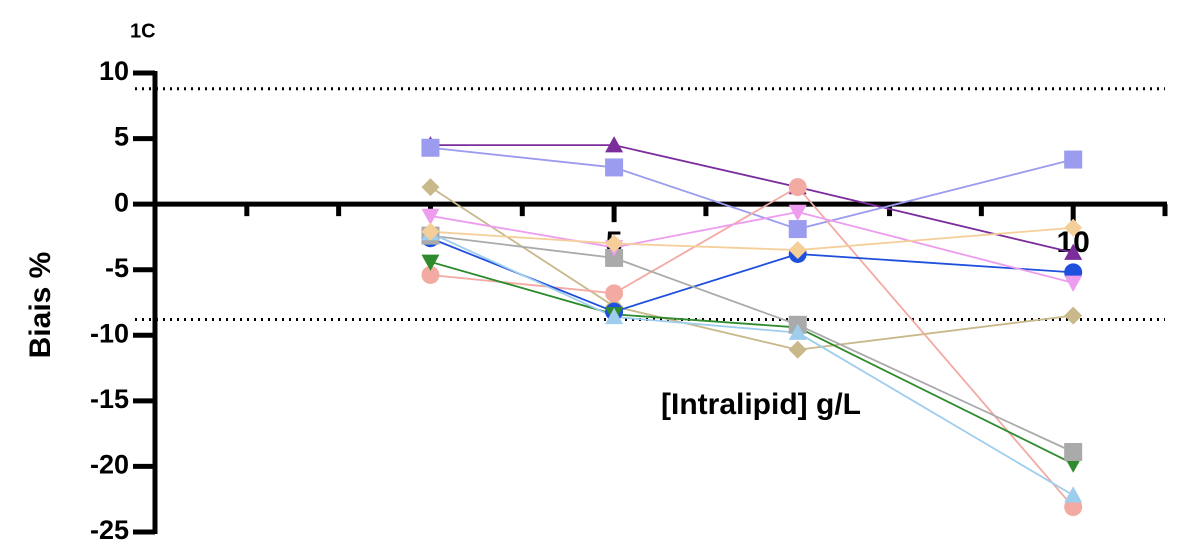 This screenshot has width=1200, height=557. I want to click on y-tick-label: -10, so click(109, 333).